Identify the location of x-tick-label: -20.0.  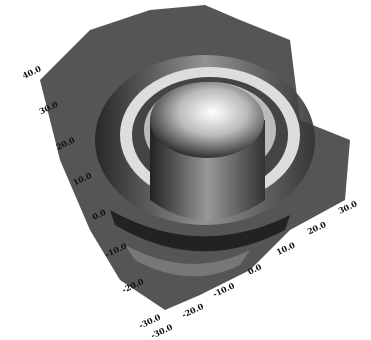
(192, 310).